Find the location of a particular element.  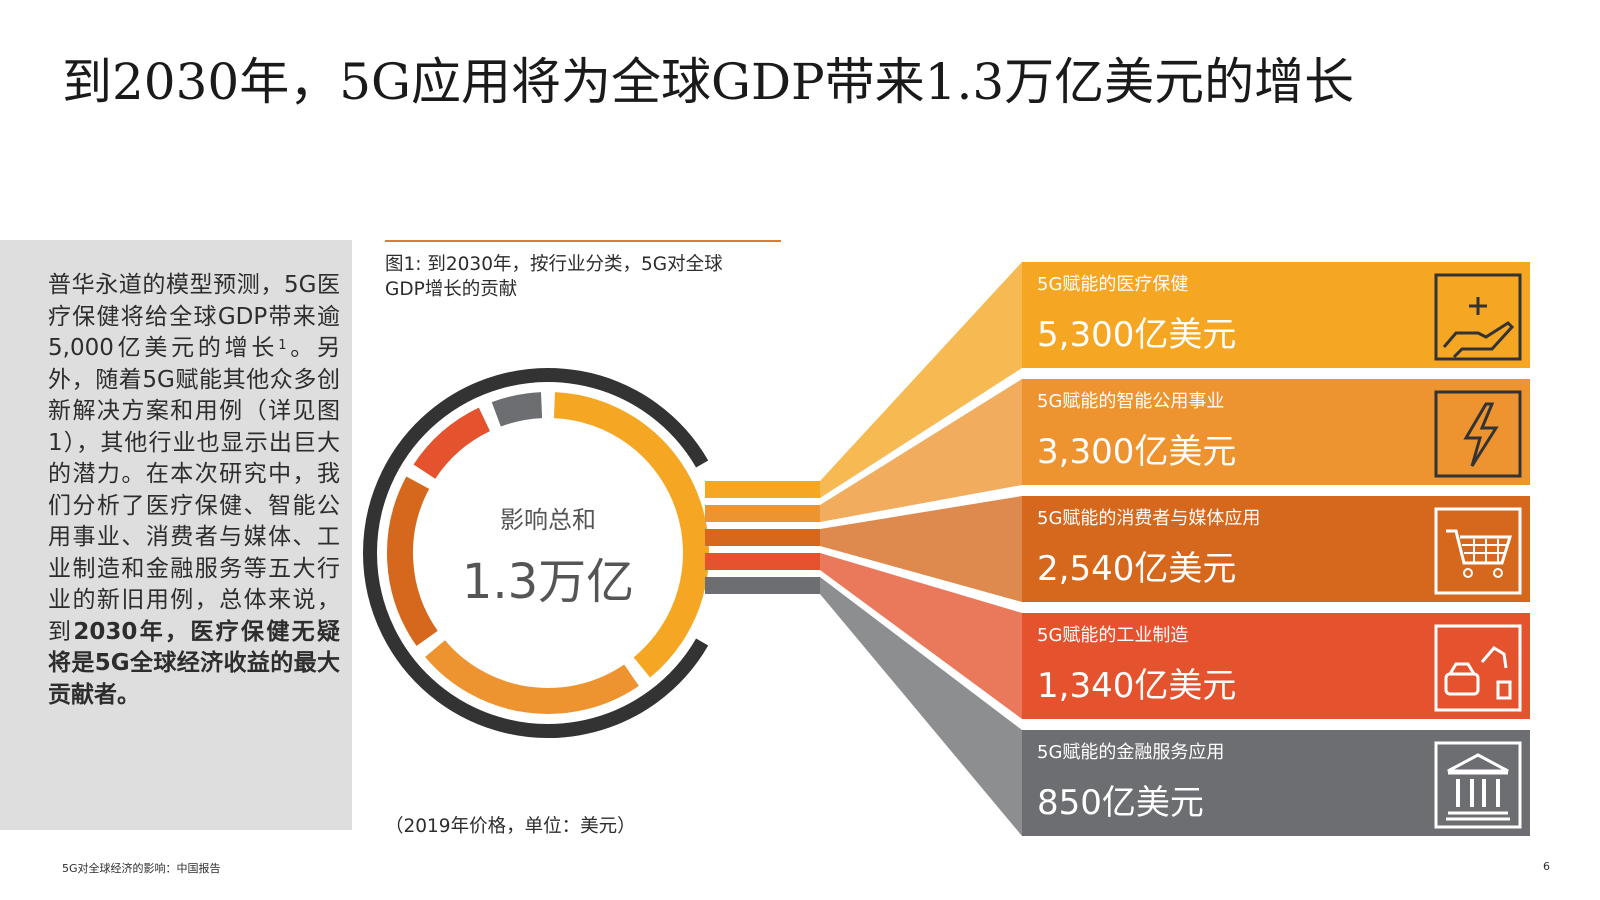

category-value: 2,540亿美元 is located at coordinates (1136, 569).